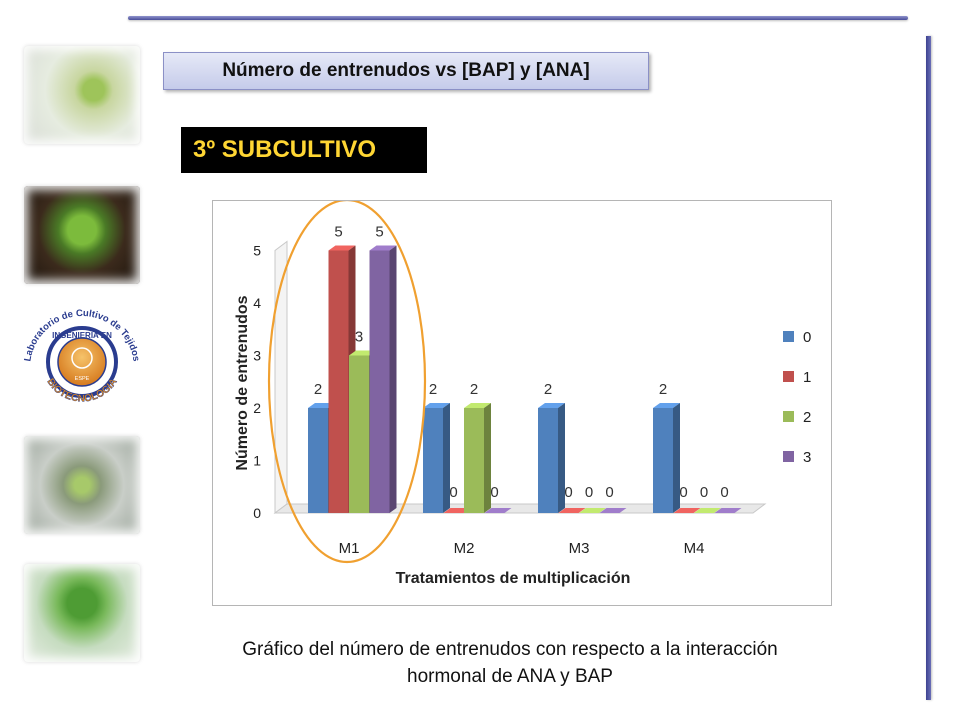 Image resolution: width=960 pixels, height=720 pixels. I want to click on logo-seal-text: ESPE, so click(82, 379).